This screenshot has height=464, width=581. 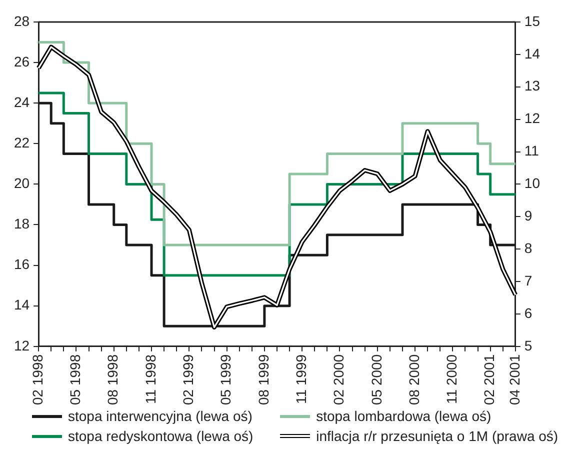 I want to click on legend-label: stopa interwencyjna (lewa oś), so click(x=160, y=416).